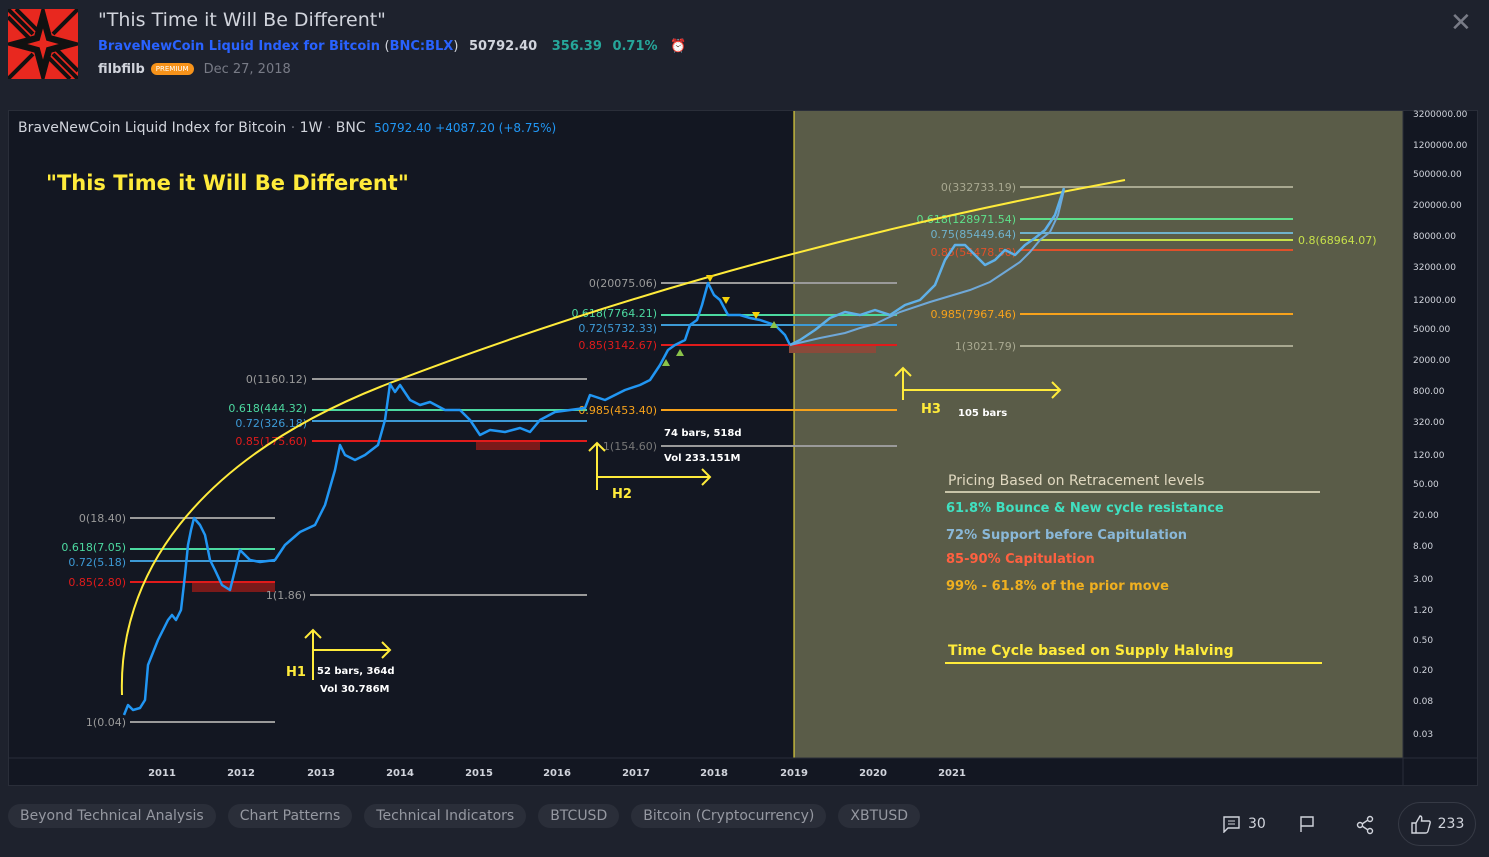 The image size is (1489, 857). I want to click on close-icon: ✕, so click(1461, 23).